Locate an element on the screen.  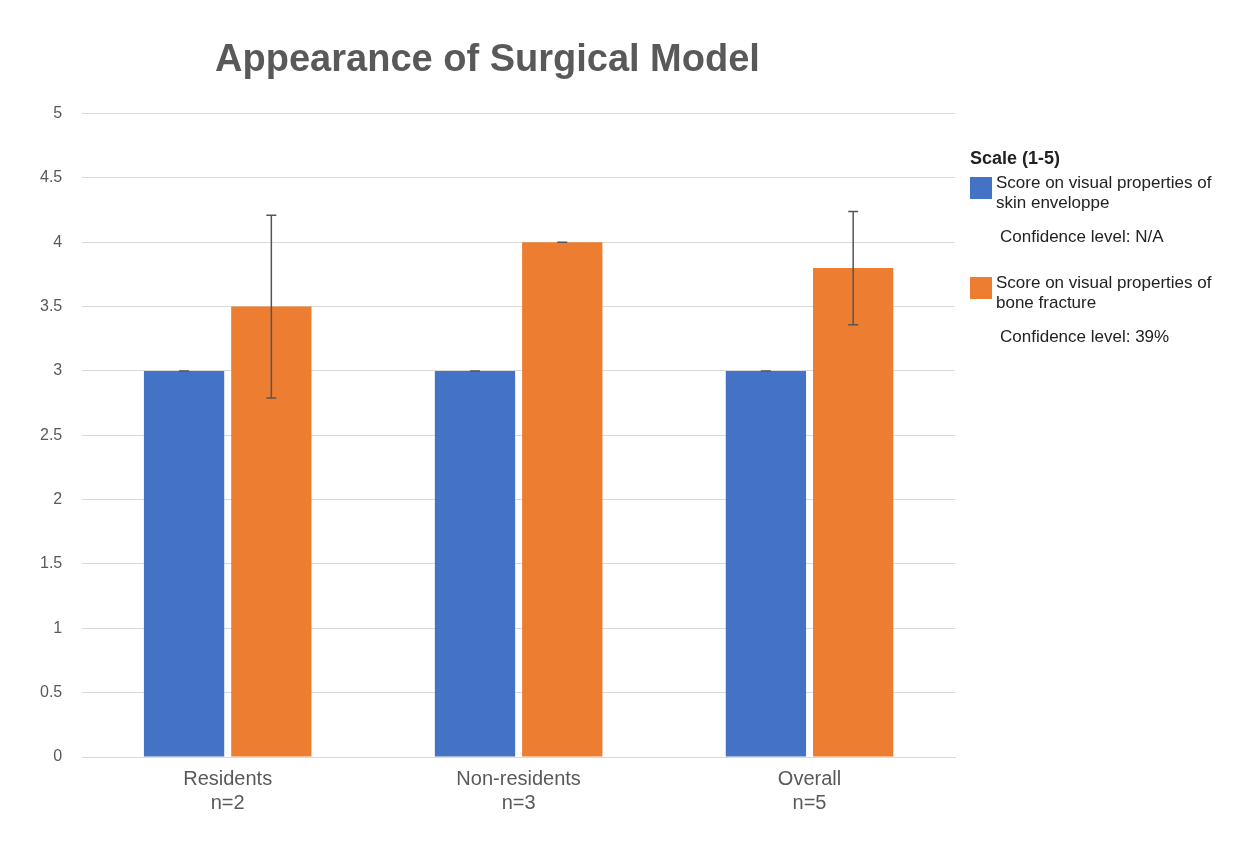
y-tick-label: 1.5 is located at coordinates (51, 563).